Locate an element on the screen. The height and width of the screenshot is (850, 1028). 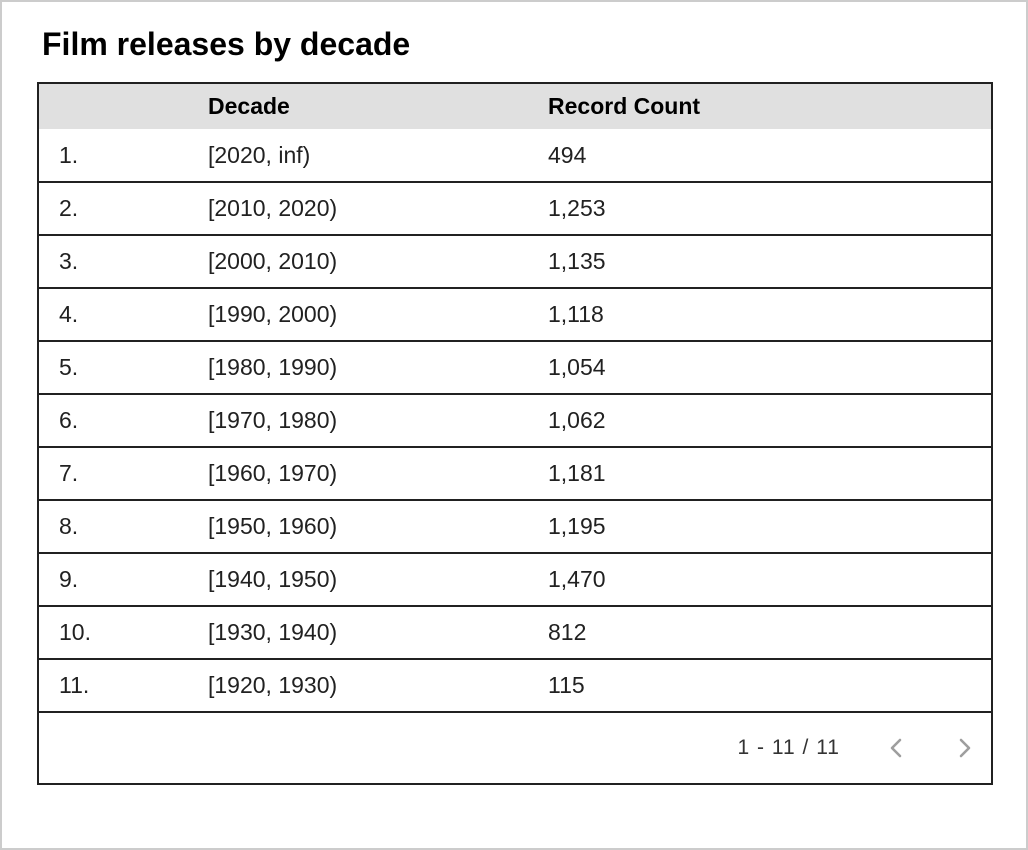
cell-index: 1. is located at coordinates (113, 155).